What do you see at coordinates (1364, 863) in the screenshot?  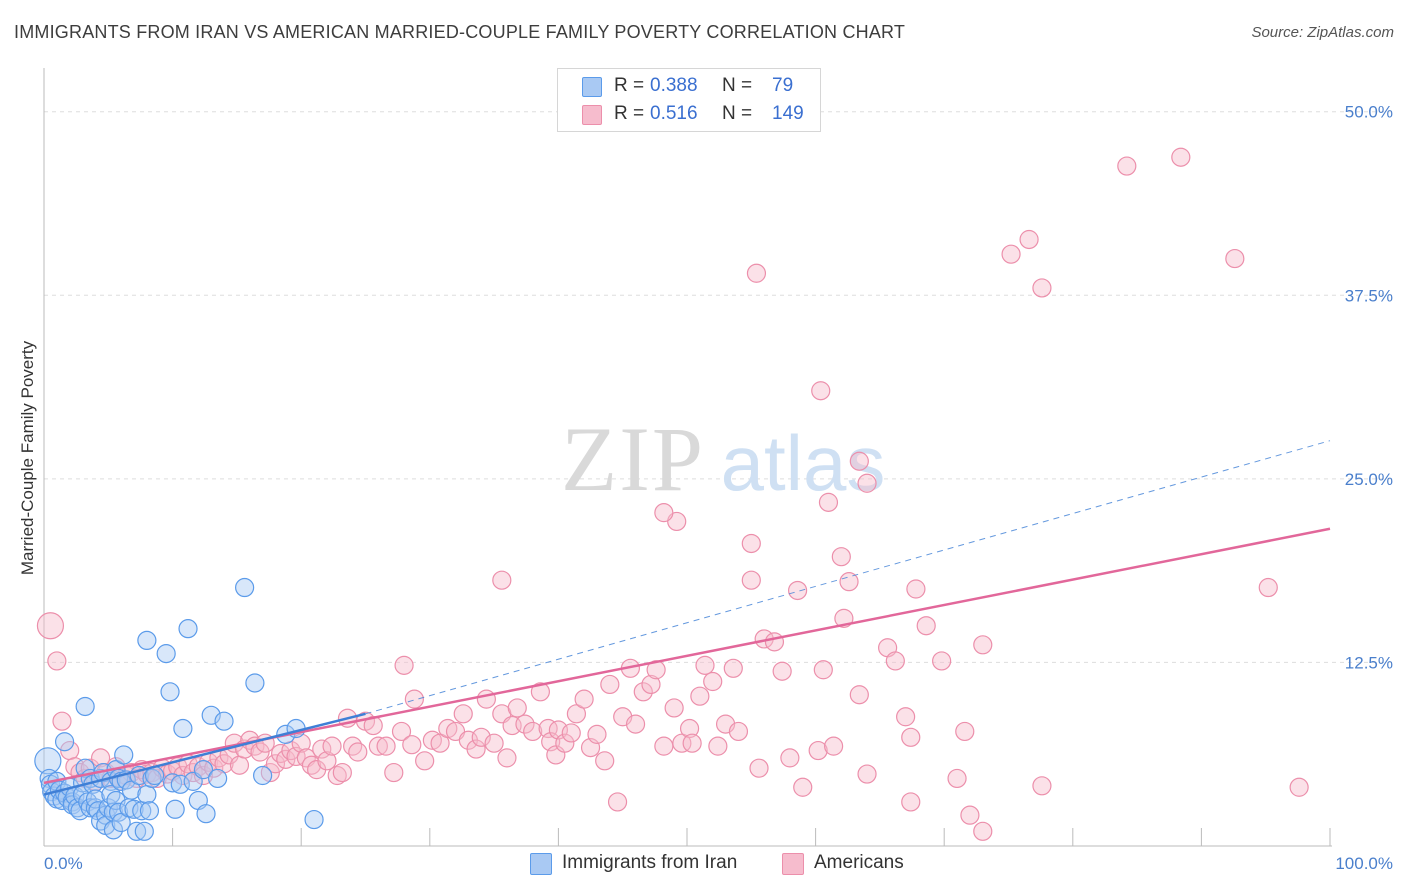 I see `x-tick-label: 100.0%` at bounding box center [1364, 863].